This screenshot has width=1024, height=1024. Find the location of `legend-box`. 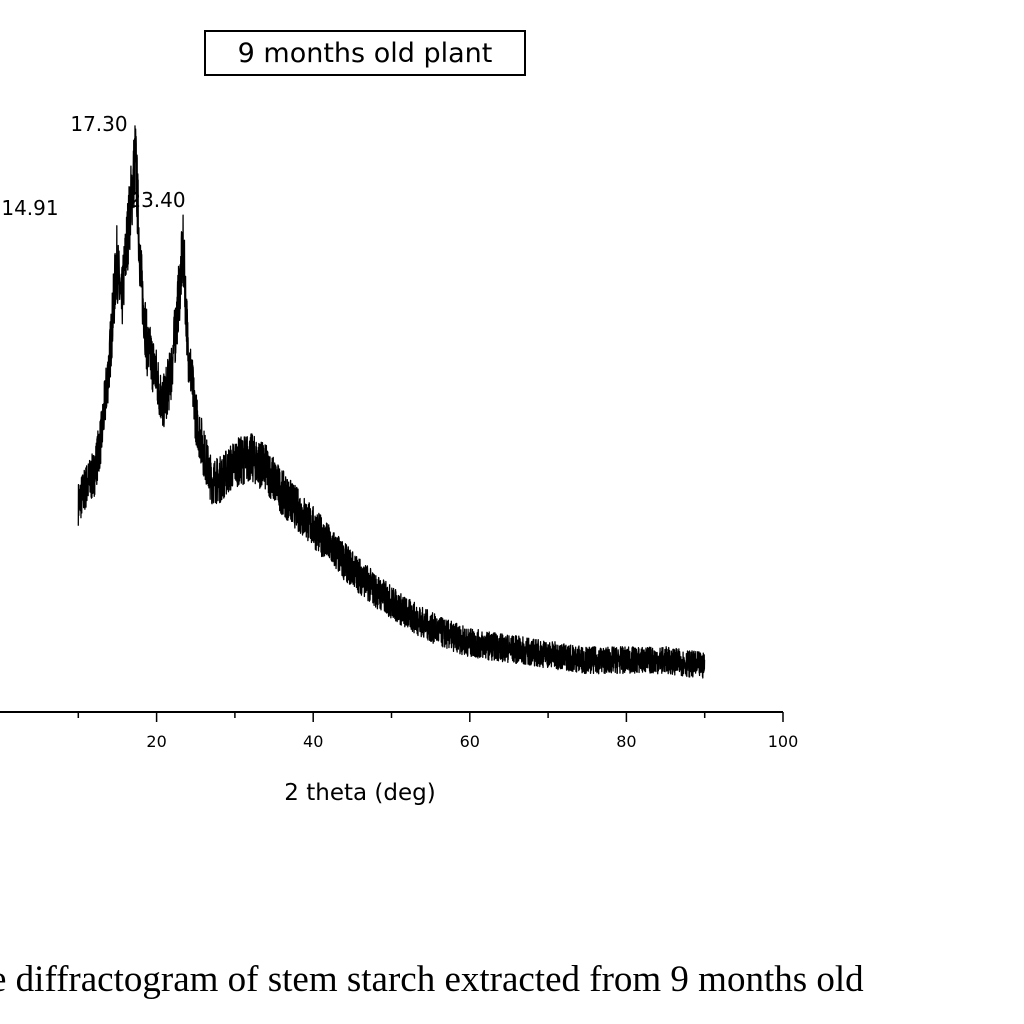

legend-box is located at coordinates (365, 53).